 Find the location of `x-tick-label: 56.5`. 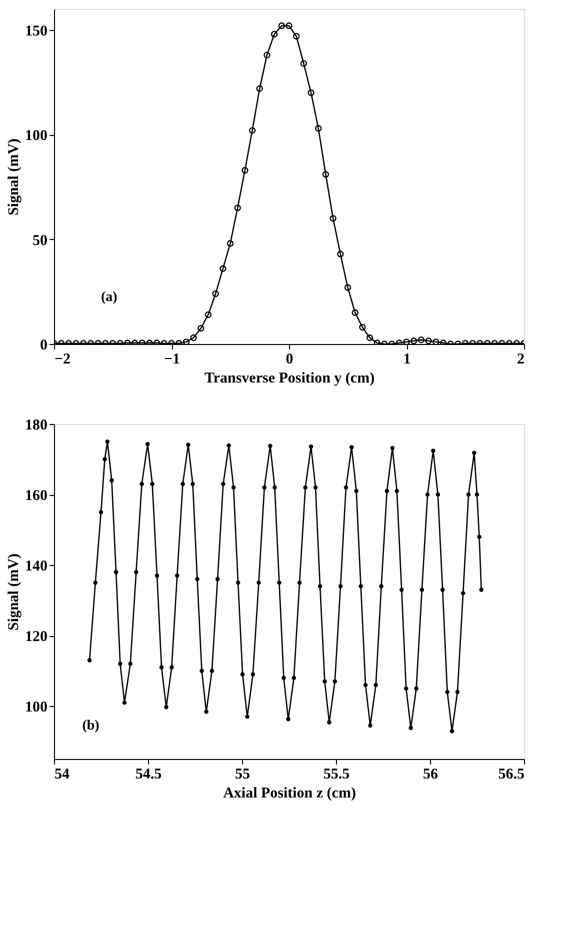

x-tick-label: 56.5 is located at coordinates (511, 774).